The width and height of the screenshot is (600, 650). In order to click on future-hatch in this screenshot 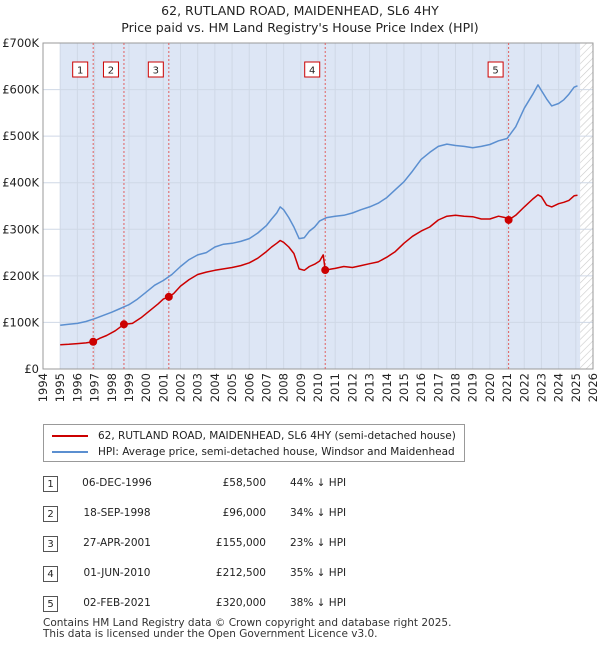, I will do `click(586, 206)`.